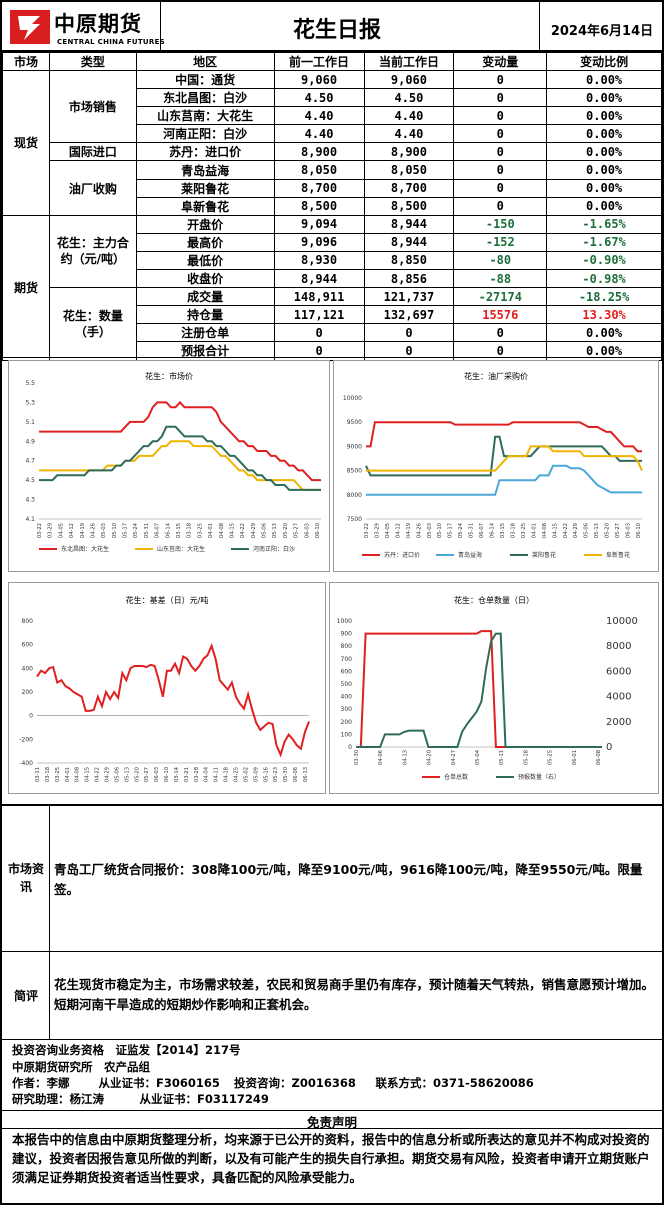 The height and width of the screenshot is (1205, 664). Describe the element at coordinates (352, 398) in the screenshot. I see `y-tick-label: 10000` at that location.